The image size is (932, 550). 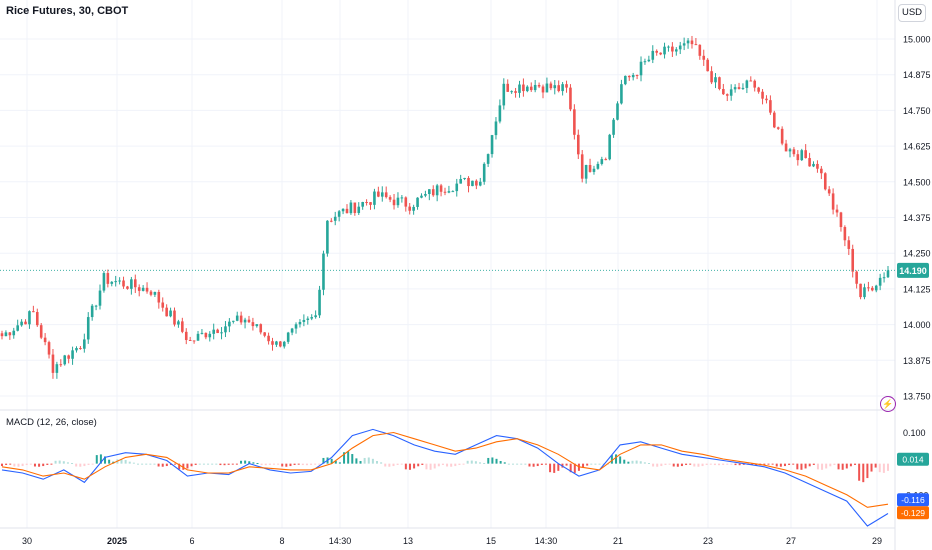 What do you see at coordinates (912, 13) in the screenshot?
I see `currency-button: USD` at bounding box center [912, 13].